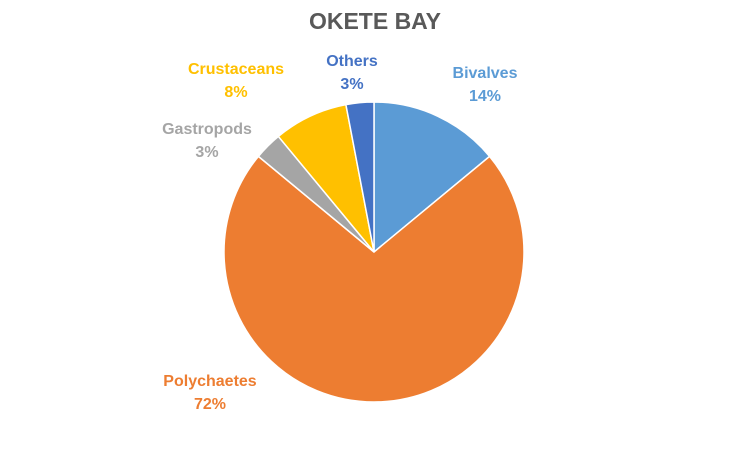 The height and width of the screenshot is (450, 750). I want to click on data-label-value: 8%, so click(236, 92).